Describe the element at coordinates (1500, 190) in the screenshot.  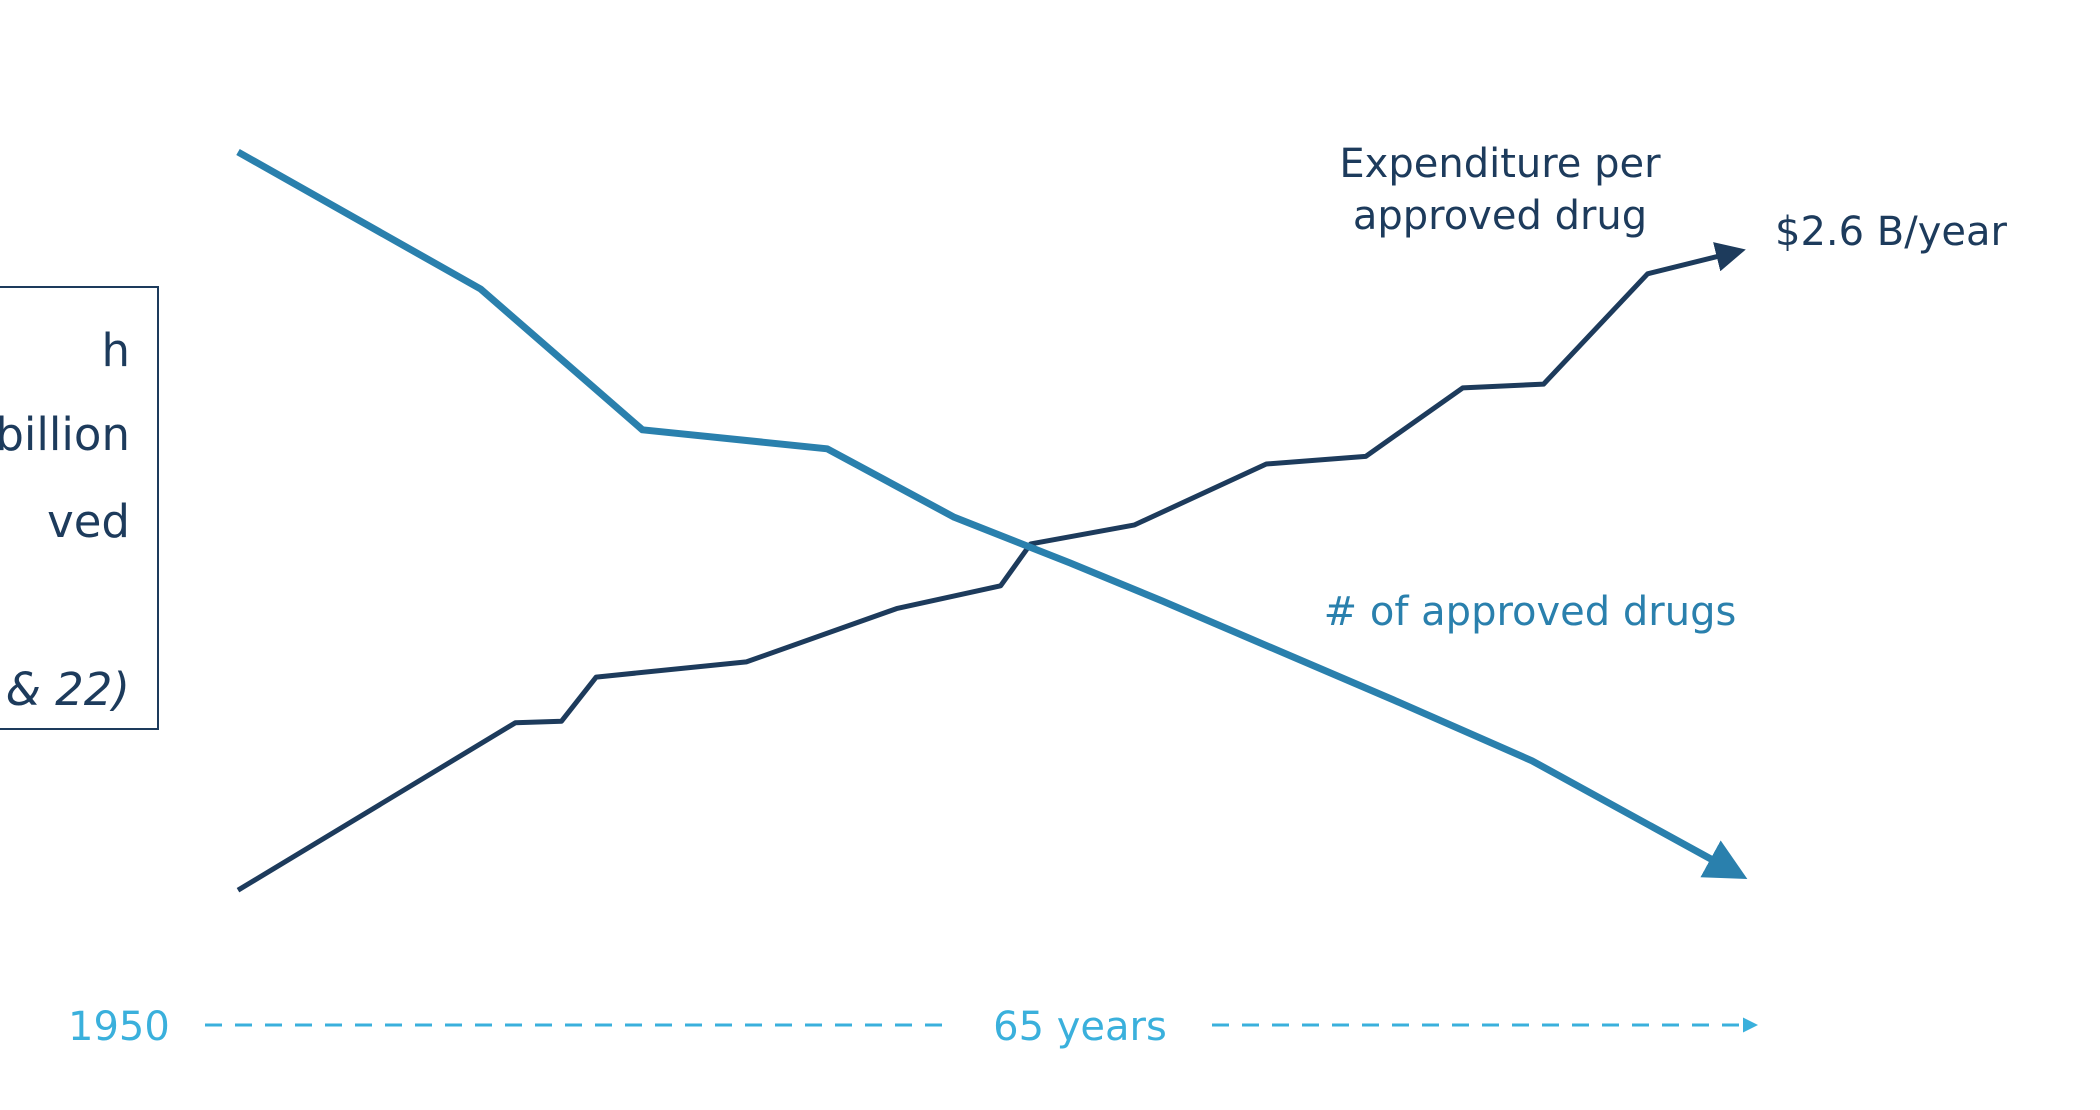
I see `series-label-expenditure-line1: Expenditure per approved drug` at that location.